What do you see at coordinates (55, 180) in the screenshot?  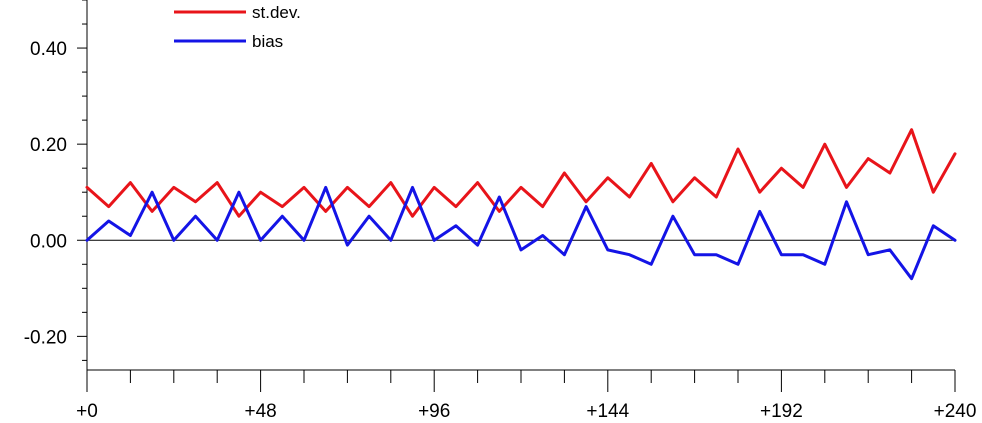 I see `y-axis-ticks: 0.40 0.20 0.00 -0.20` at bounding box center [55, 180].